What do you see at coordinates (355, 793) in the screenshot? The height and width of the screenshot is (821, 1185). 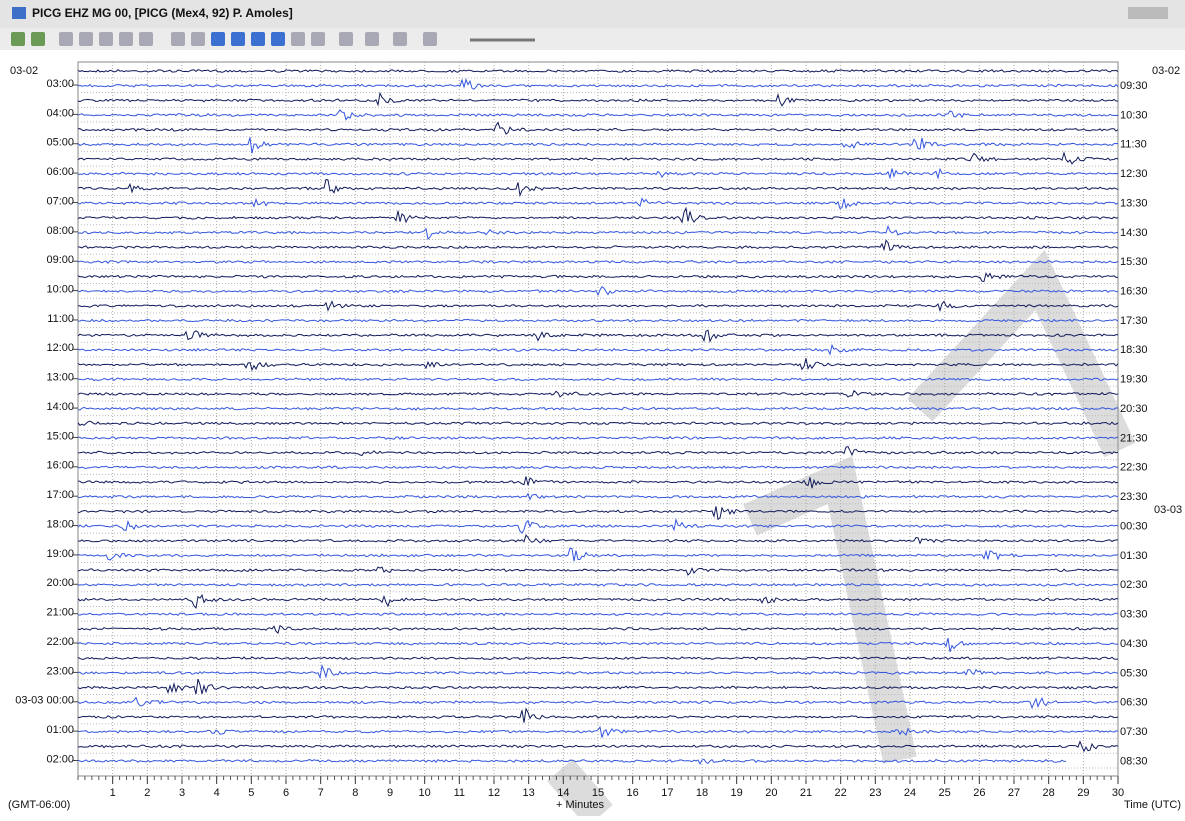 I see `x-tick-label: 8` at bounding box center [355, 793].